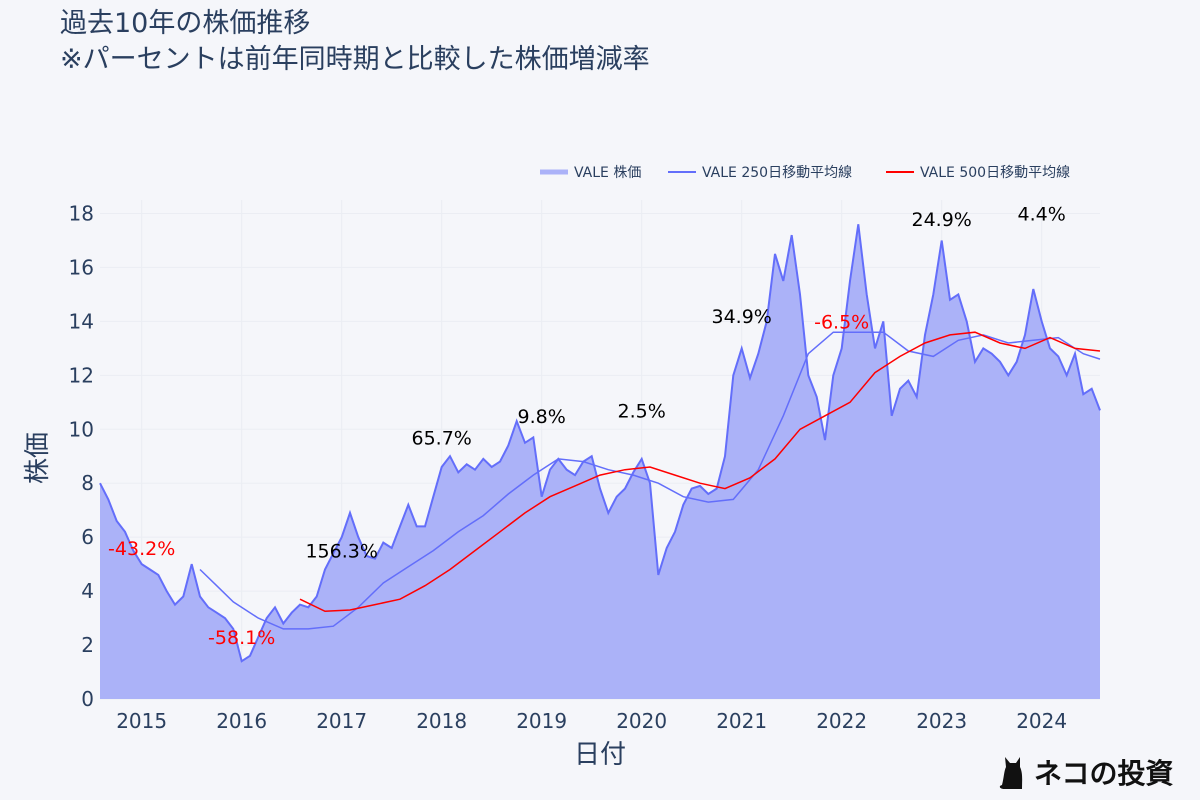 The height and width of the screenshot is (800, 1200). I want to click on chart-title: 過去10年の株価推移 ※パーセントは前年同時期と比較した株価増減率, so click(355, 42).